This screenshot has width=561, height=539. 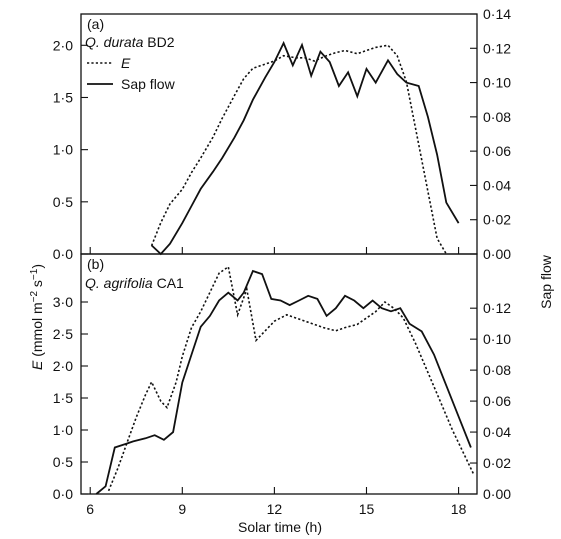 I want to click on left-tick-label-a: 0·5, so click(x=63, y=202).